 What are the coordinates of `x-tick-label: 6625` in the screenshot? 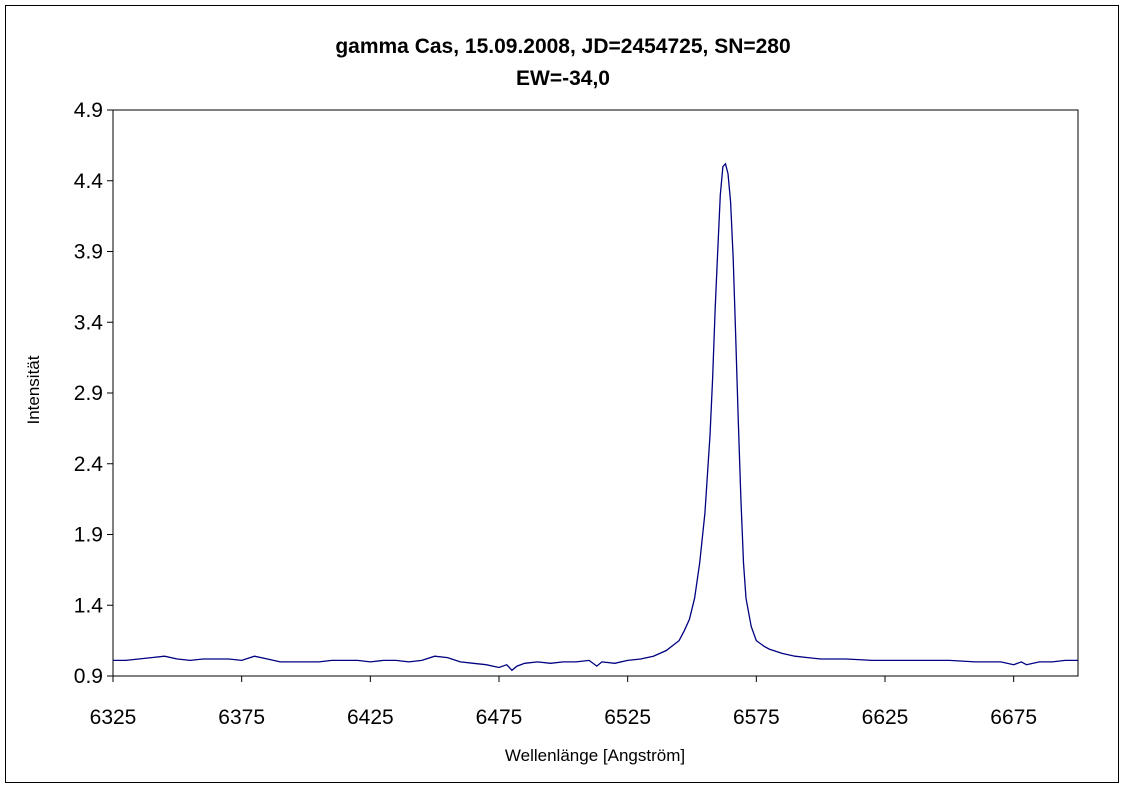 It's located at (885, 717).